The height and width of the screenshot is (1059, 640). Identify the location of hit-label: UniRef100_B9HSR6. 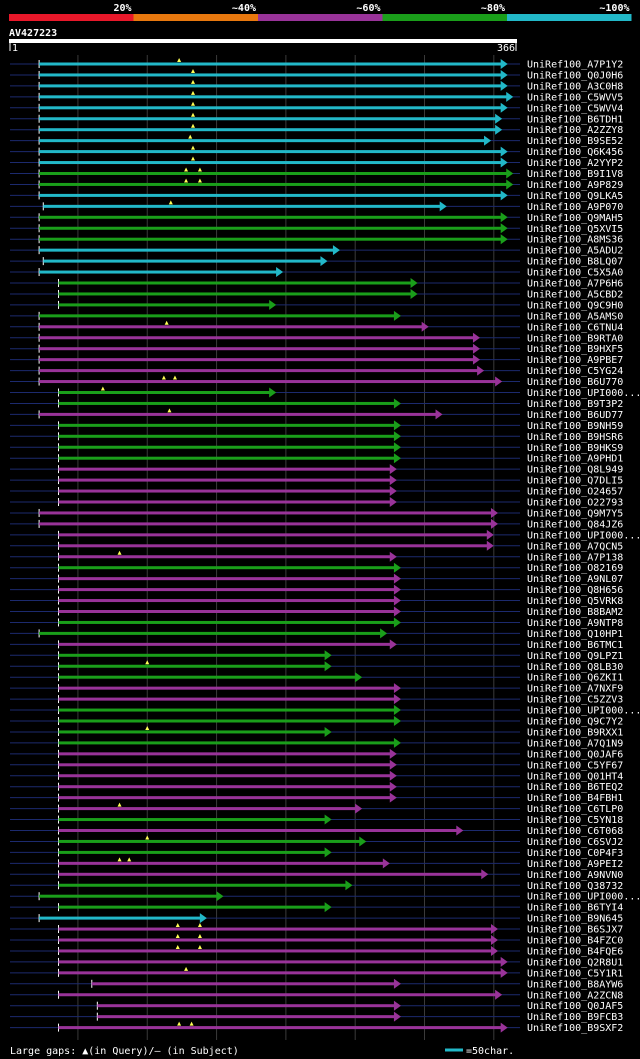
(575, 437).